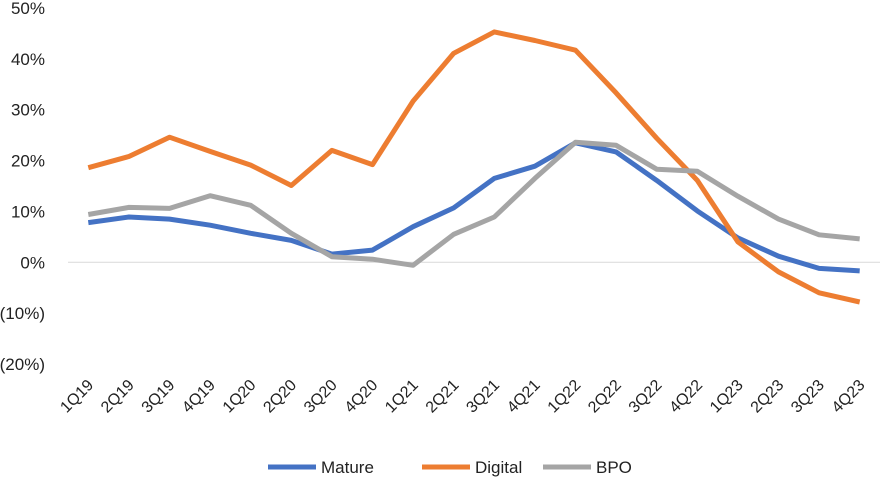 The image size is (885, 486). What do you see at coordinates (32, 262) in the screenshot?
I see `y-tick-label: 0%` at bounding box center [32, 262].